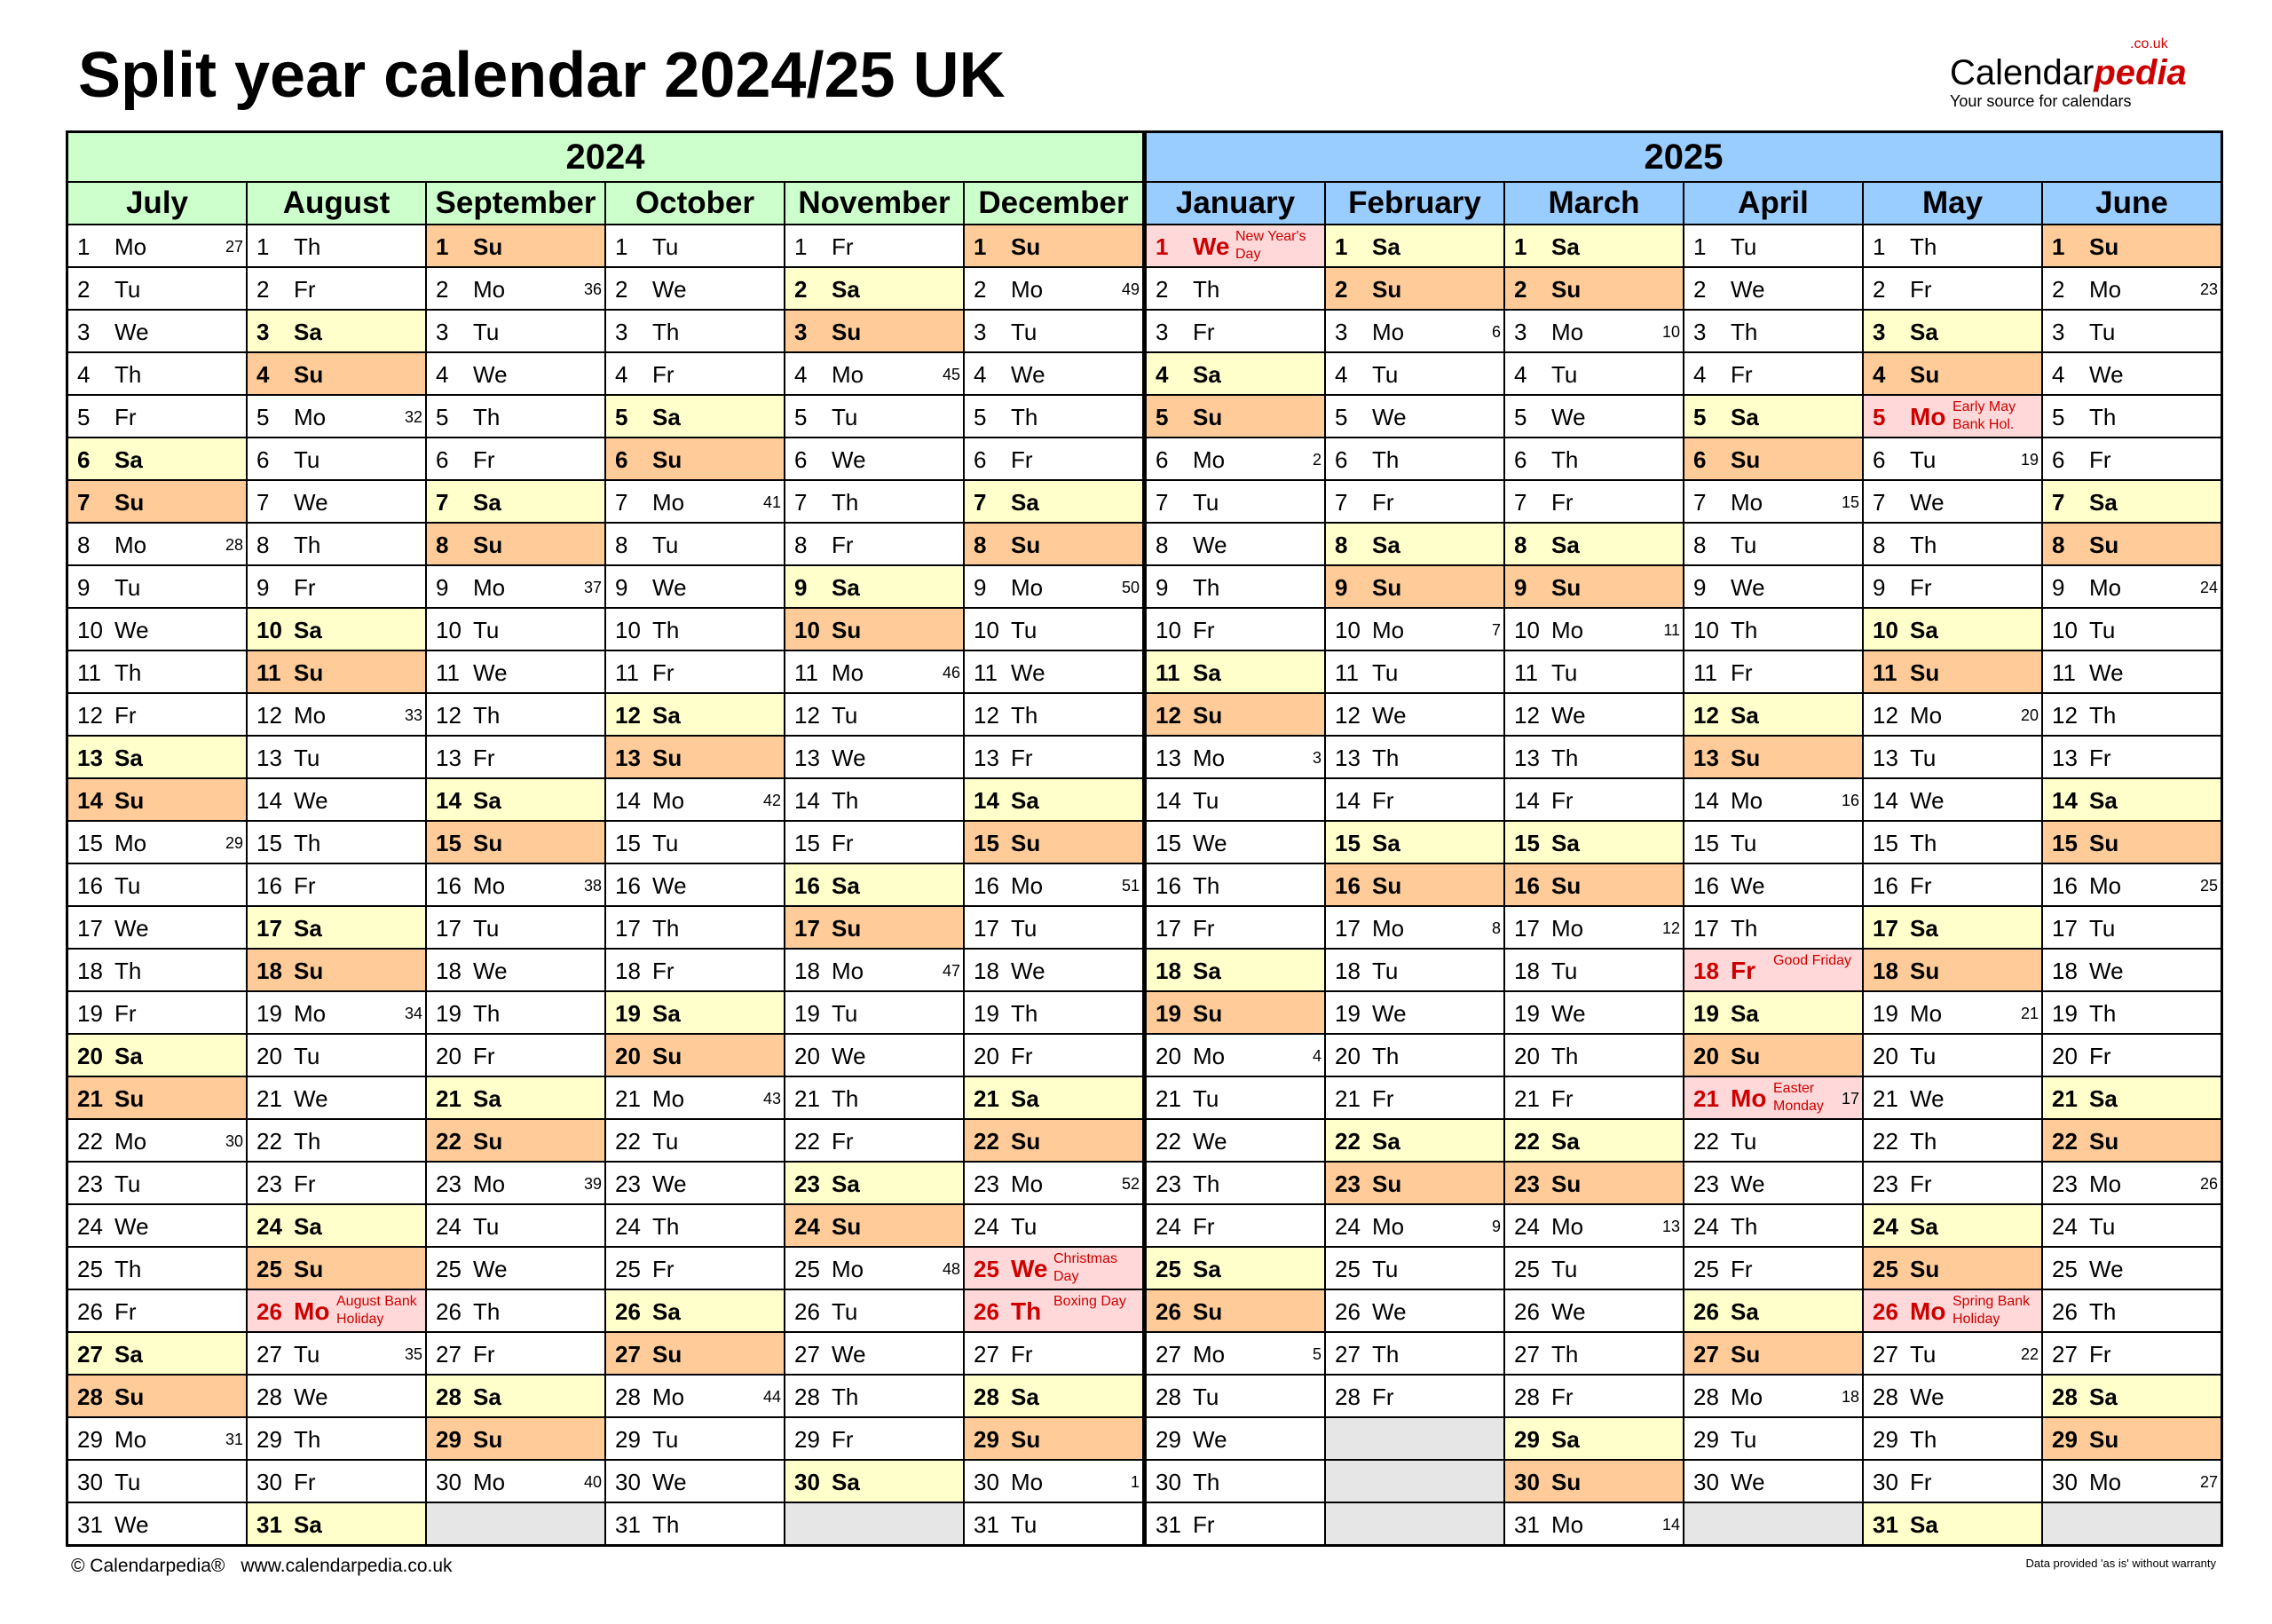 The width and height of the screenshot is (2272, 1624). Describe the element at coordinates (1886, 1397) in the screenshot. I see `day-number: 28` at that location.